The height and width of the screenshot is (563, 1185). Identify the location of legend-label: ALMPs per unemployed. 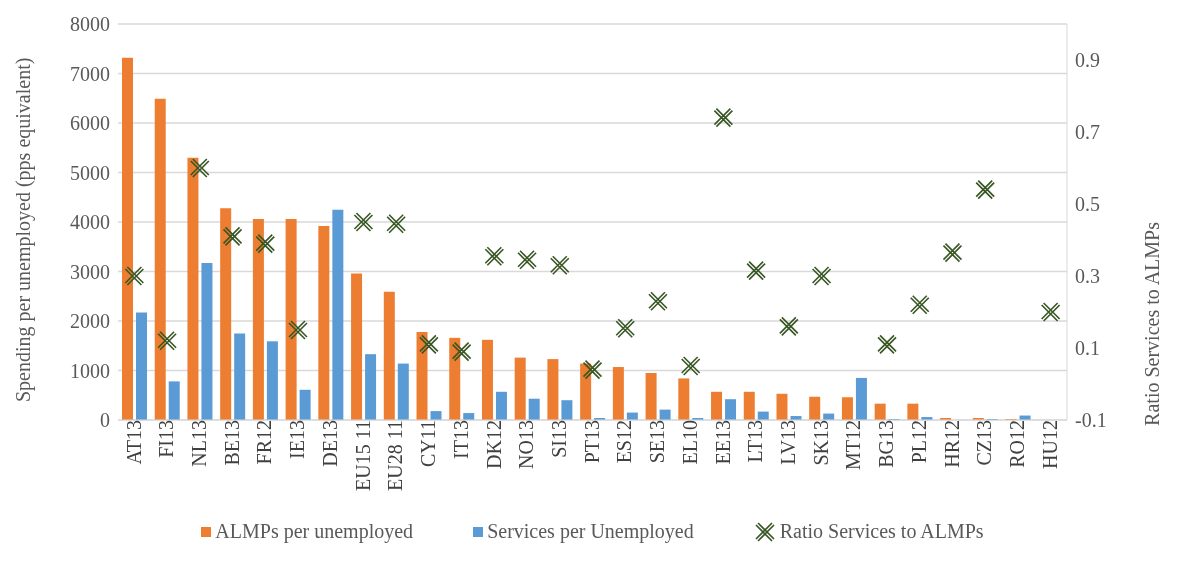
(314, 531).